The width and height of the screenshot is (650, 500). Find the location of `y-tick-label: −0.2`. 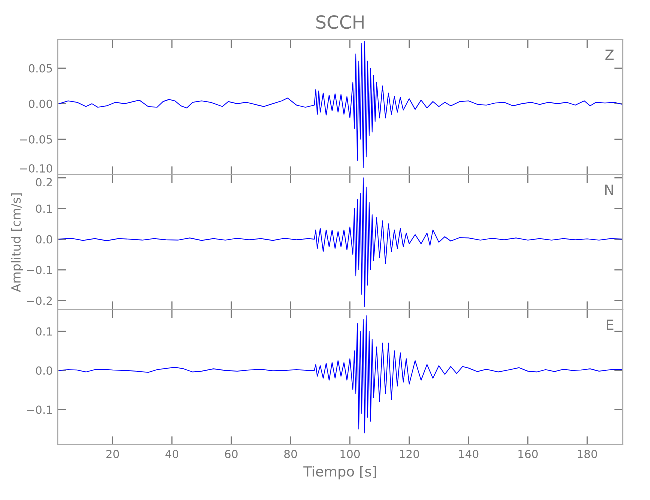

y-tick-label: −0.2 is located at coordinates (39, 301).